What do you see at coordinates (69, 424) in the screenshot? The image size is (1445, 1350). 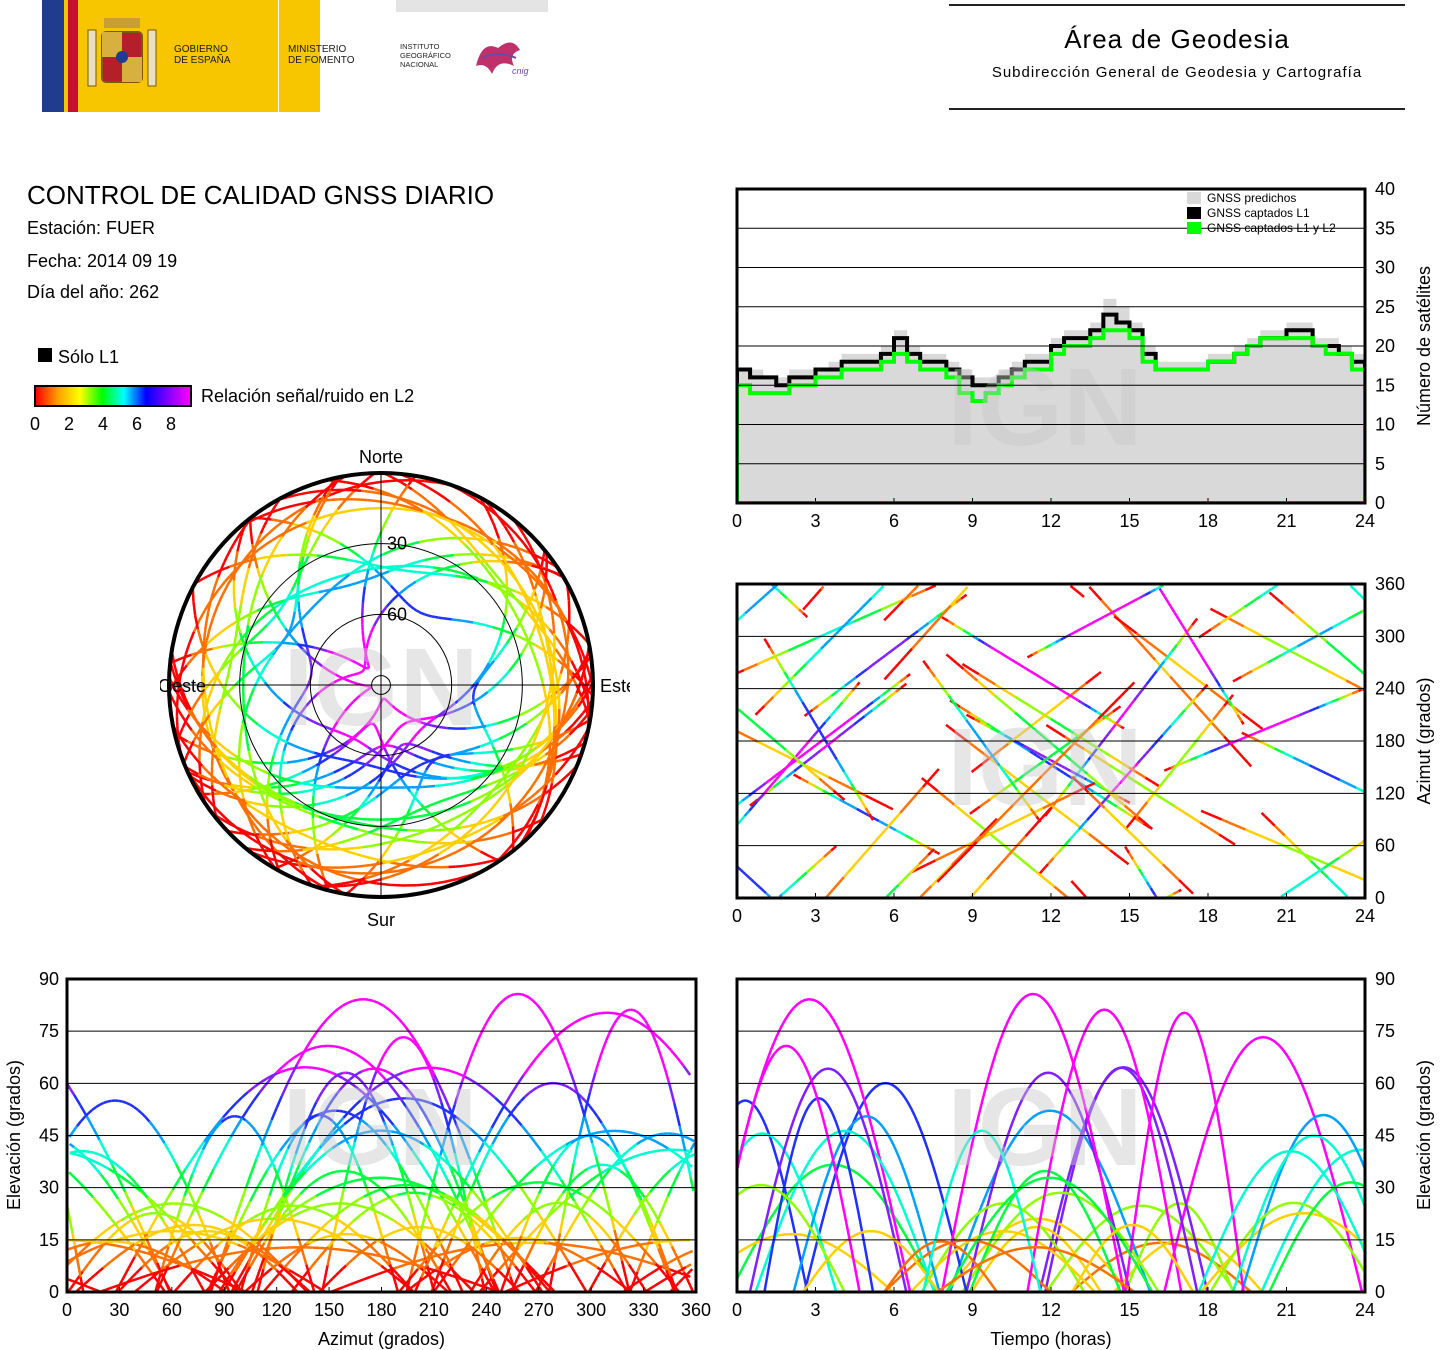 I see `snr-tick-2: 2` at bounding box center [69, 424].